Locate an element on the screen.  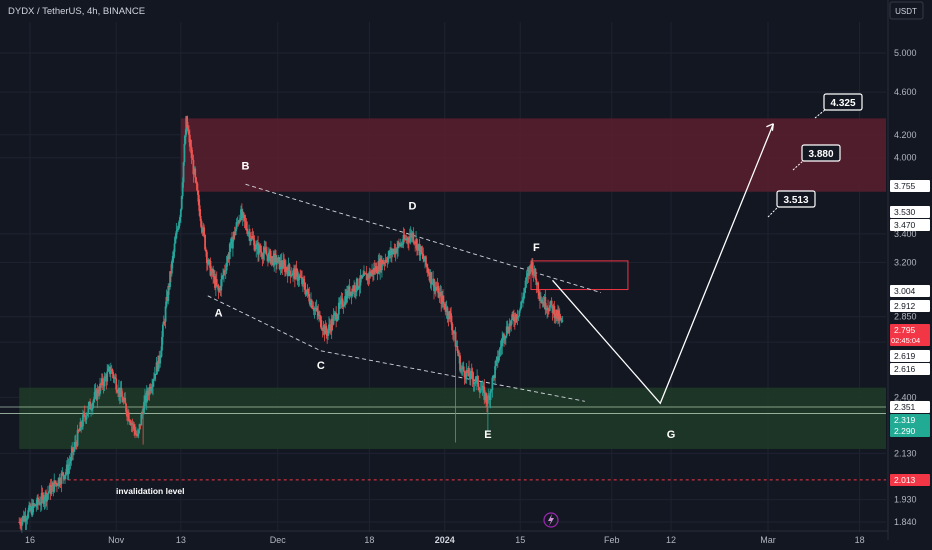
price-badge: 2.619 is located at coordinates (910, 356).